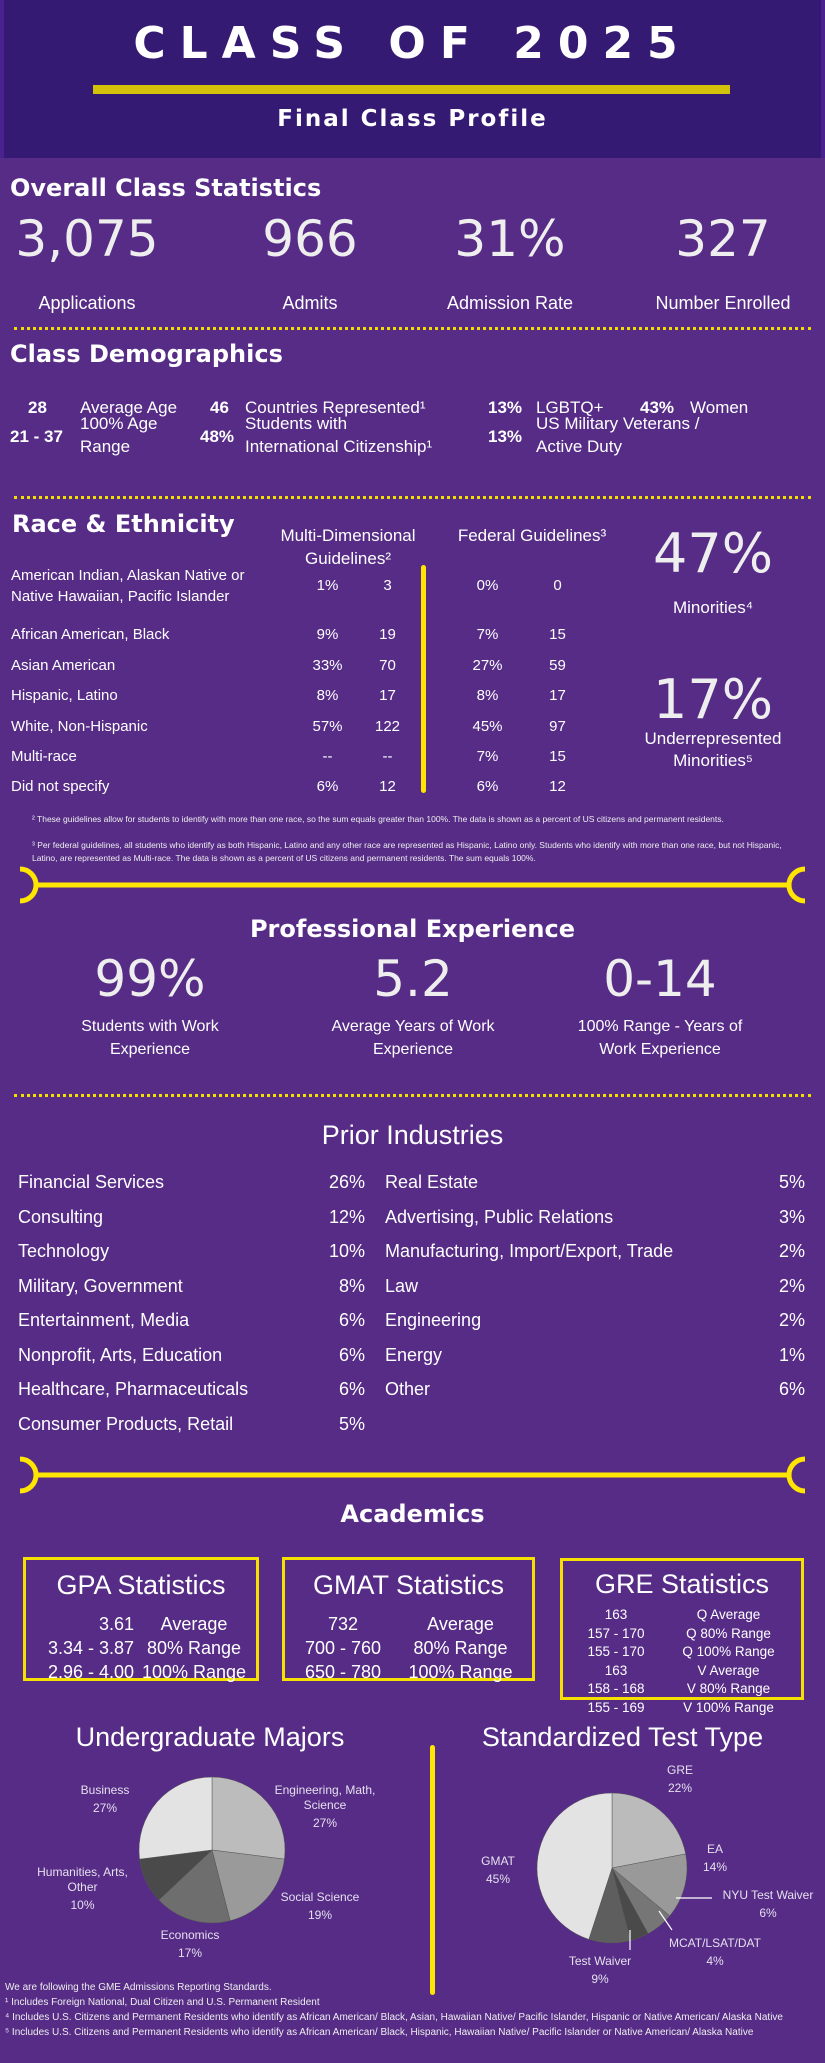 The width and height of the screenshot is (825, 2063). What do you see at coordinates (100, 1285) in the screenshot?
I see `industry-name: Military, Government` at bounding box center [100, 1285].